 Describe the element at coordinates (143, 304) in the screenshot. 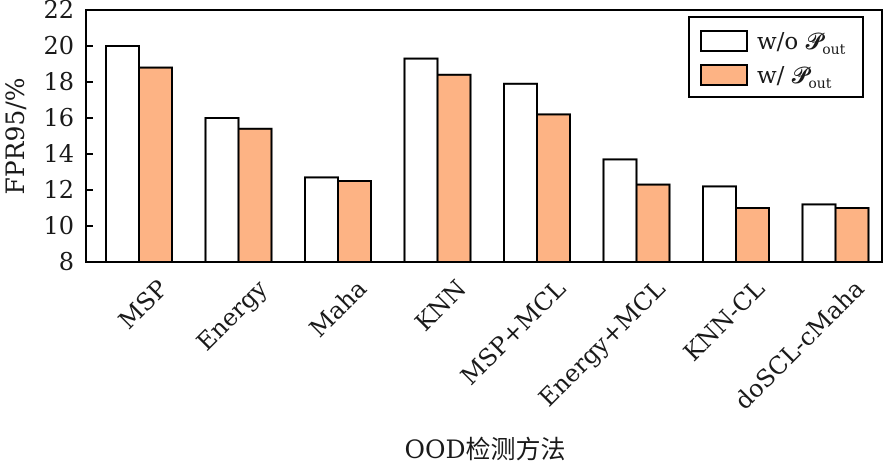

I see `x-tick-label: MSP` at that location.